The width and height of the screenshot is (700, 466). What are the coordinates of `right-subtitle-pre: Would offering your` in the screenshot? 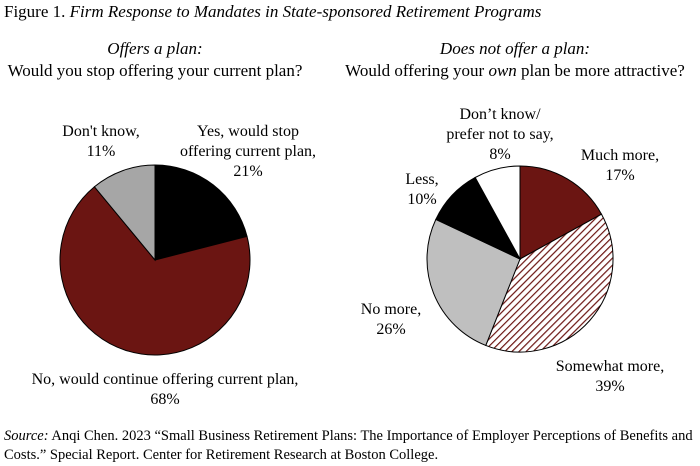 It's located at (417, 70).